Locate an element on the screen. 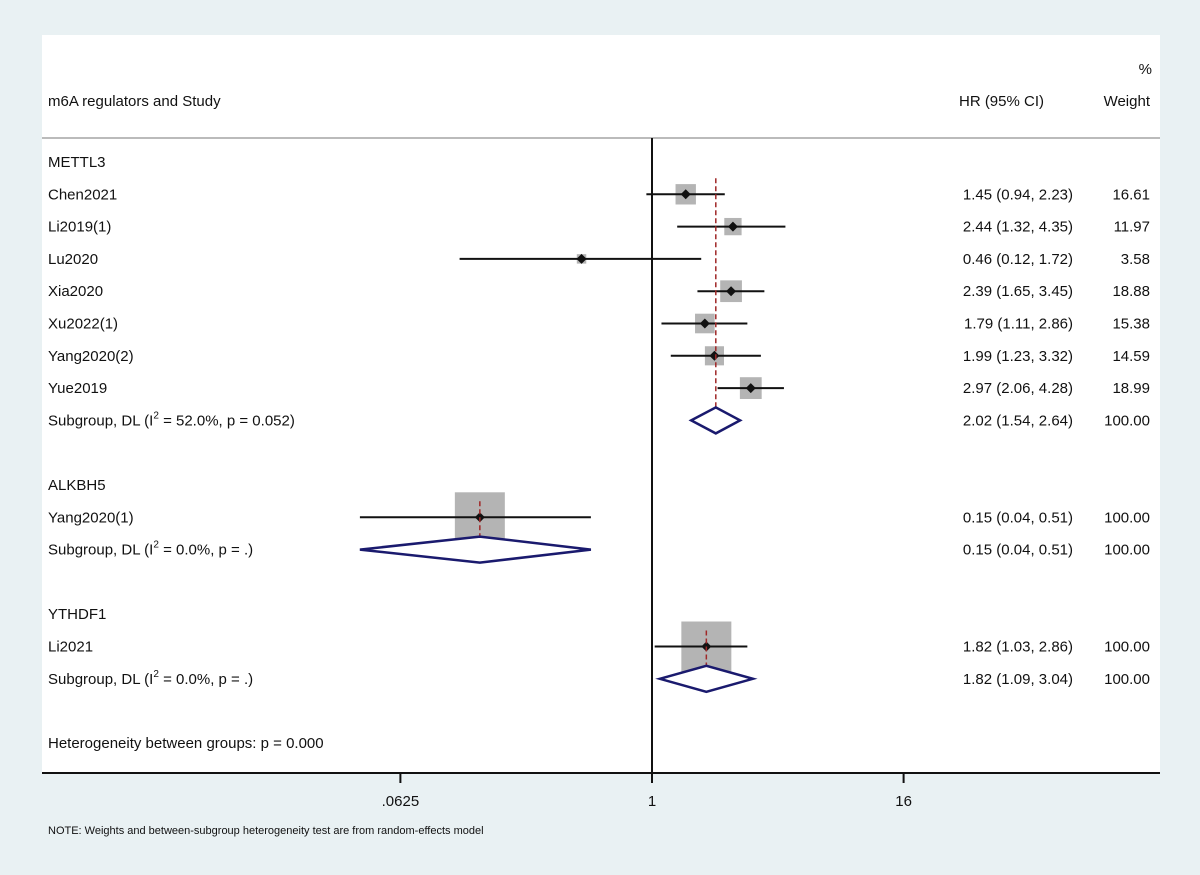  study-label: Xia2020 is located at coordinates (75, 291).